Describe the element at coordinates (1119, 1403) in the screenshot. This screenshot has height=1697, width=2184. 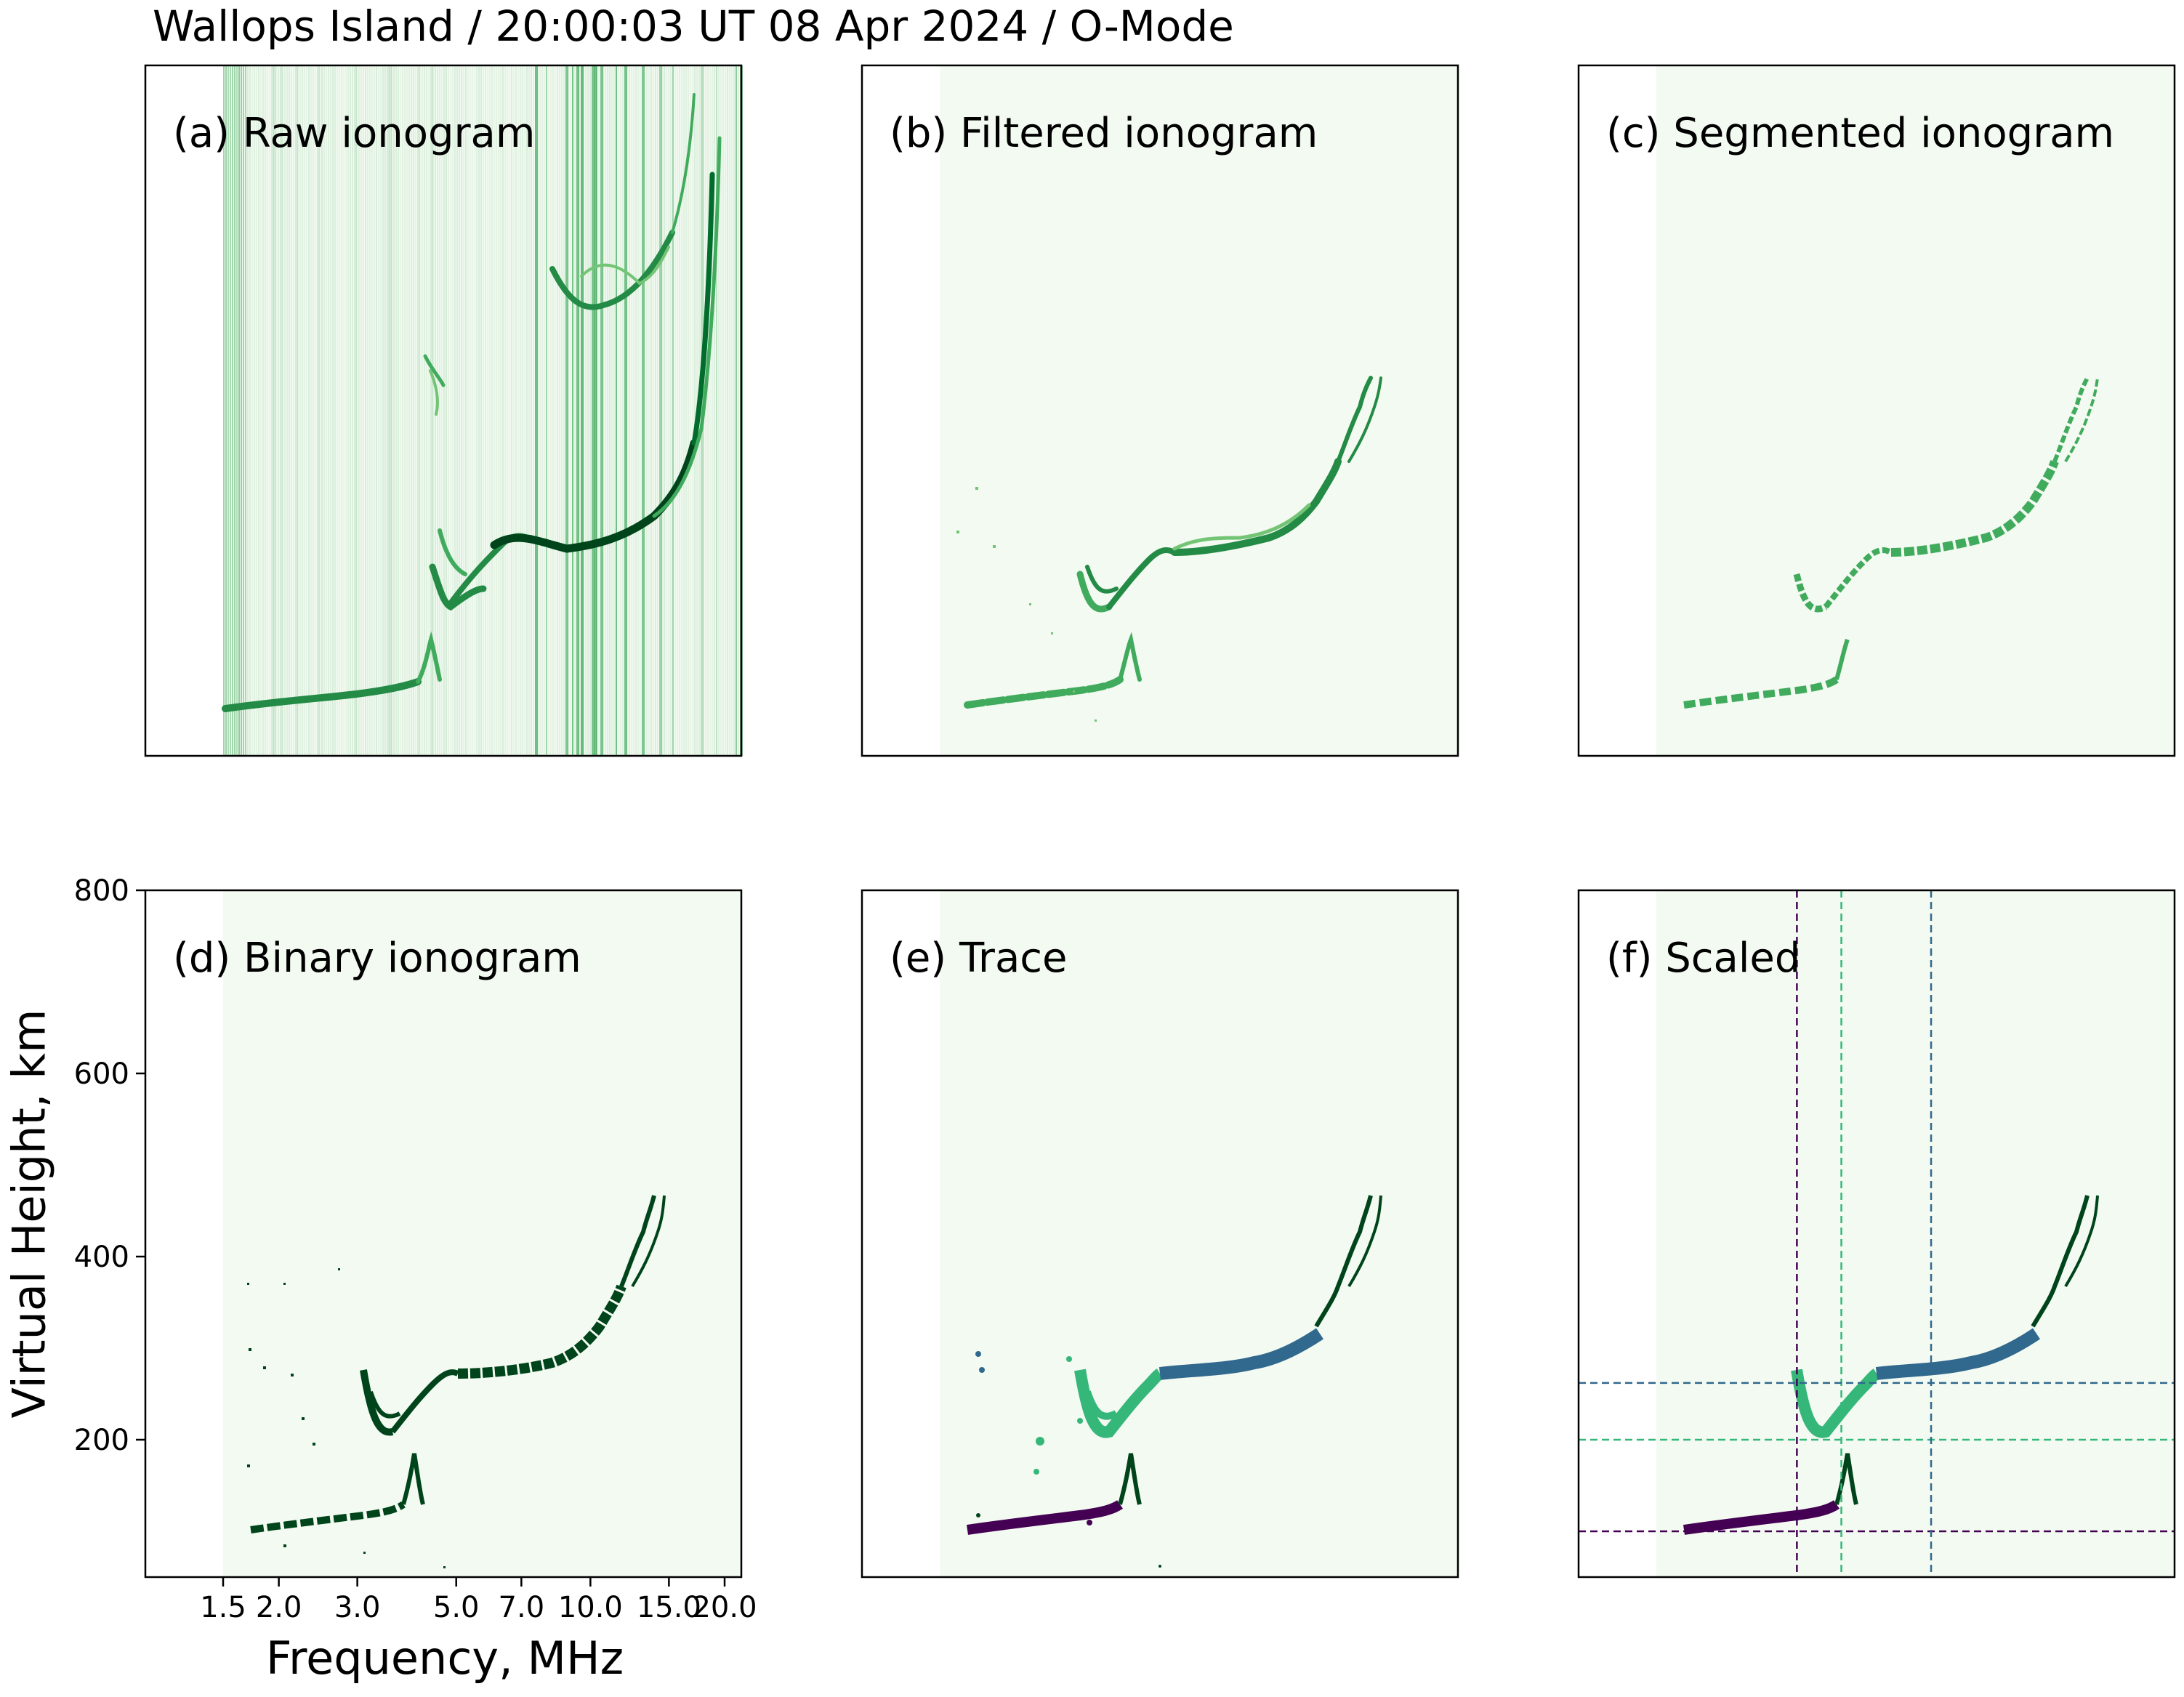
I see `trace-f1-layer` at that location.